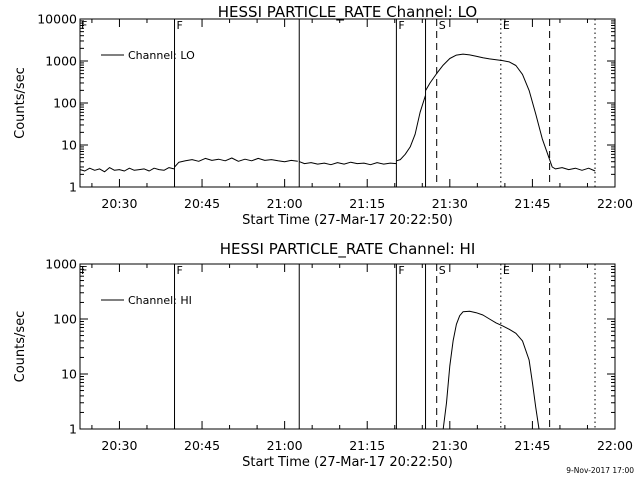  Describe the element at coordinates (347, 12) in the screenshot. I see `chart-title: HESSI PARTICLE_RATE Channel: LO` at that location.